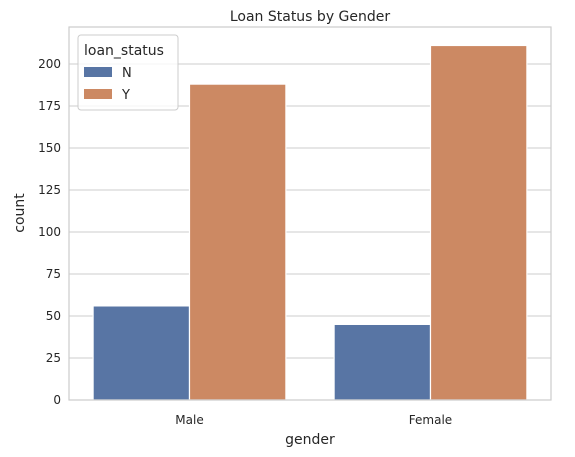 The height and width of the screenshot is (457, 575). What do you see at coordinates (49, 148) in the screenshot?
I see `y-tick-label: 150` at bounding box center [49, 148].